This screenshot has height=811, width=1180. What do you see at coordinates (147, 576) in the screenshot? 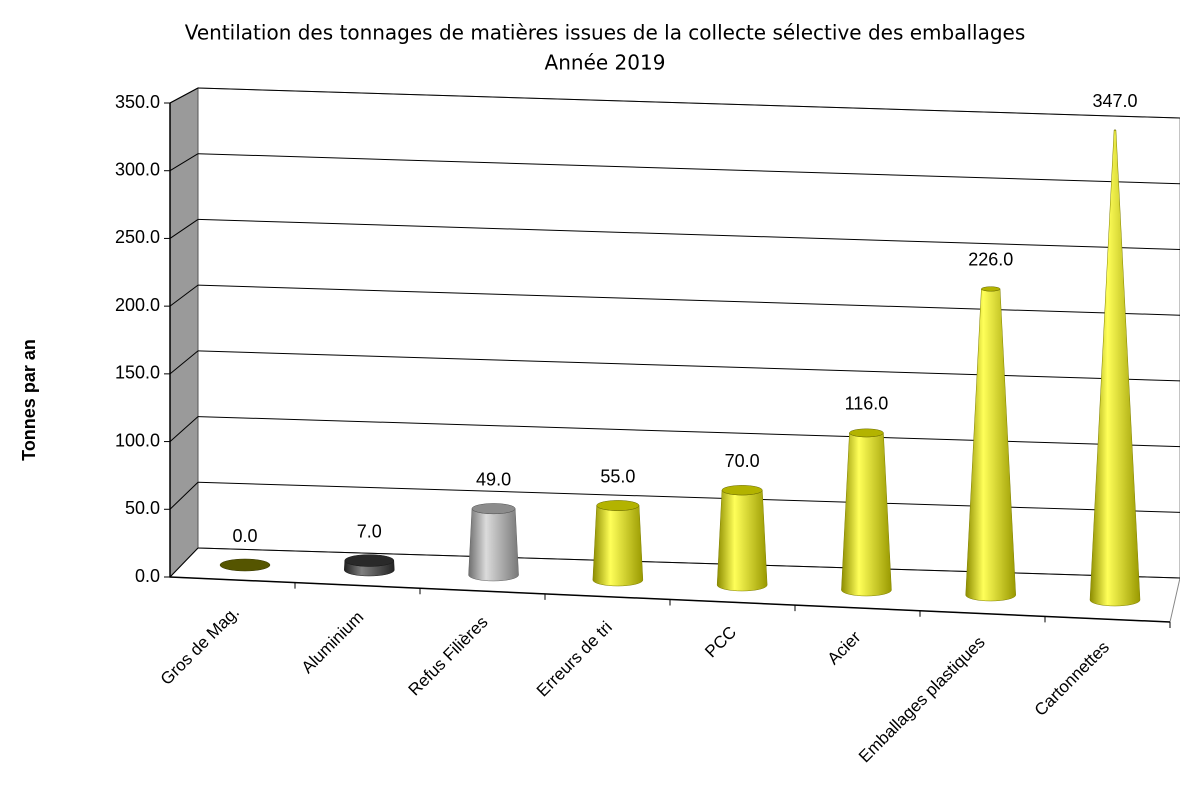
I see `y-tick-label: 0.0` at bounding box center [147, 576].